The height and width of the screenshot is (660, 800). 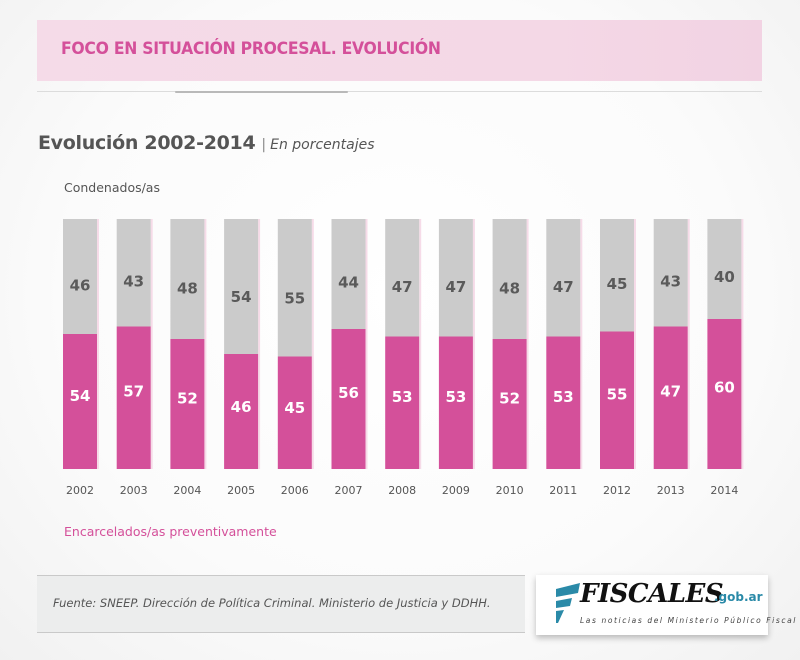 What do you see at coordinates (133, 281) in the screenshot?
I see `label-condenados-2003: 43` at bounding box center [133, 281].